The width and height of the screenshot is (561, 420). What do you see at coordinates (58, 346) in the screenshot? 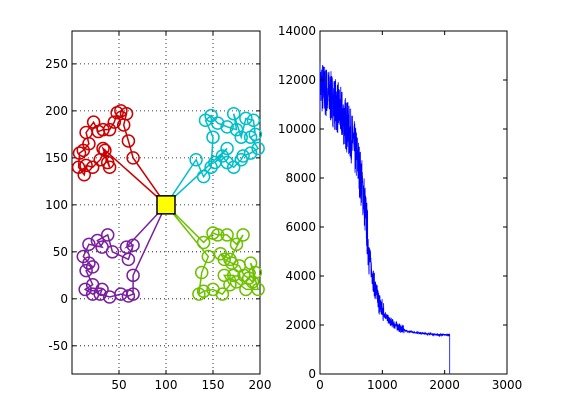
I see `y-tick-label: -50` at bounding box center [58, 346].